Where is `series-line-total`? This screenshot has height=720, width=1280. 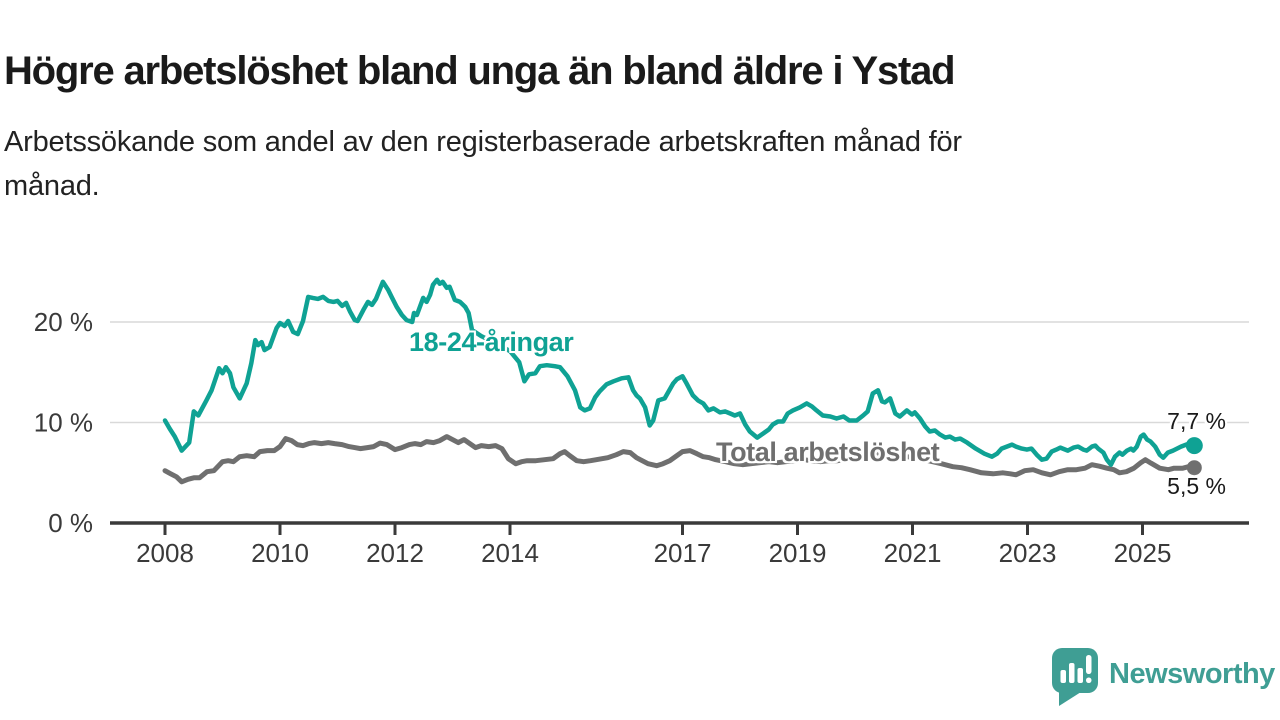 series-line-total is located at coordinates (679, 459).